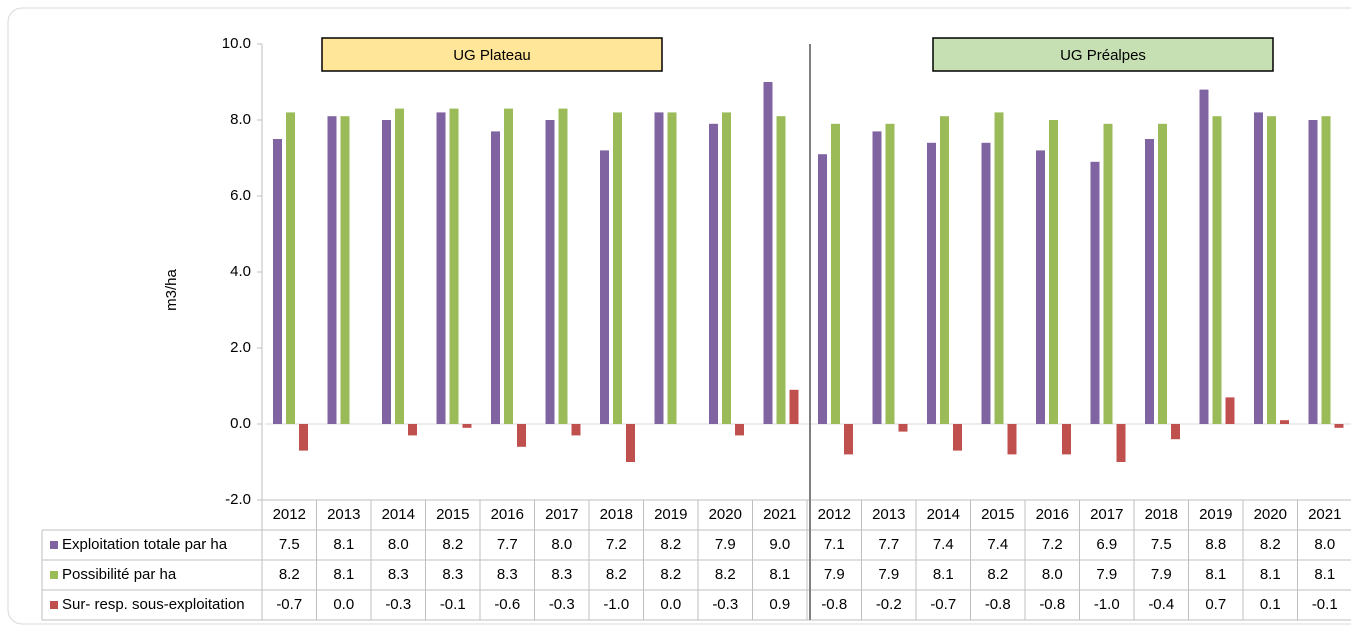 This screenshot has width=1351, height=629. Describe the element at coordinates (889, 604) in the screenshot. I see `table-value: -0.2` at that location.